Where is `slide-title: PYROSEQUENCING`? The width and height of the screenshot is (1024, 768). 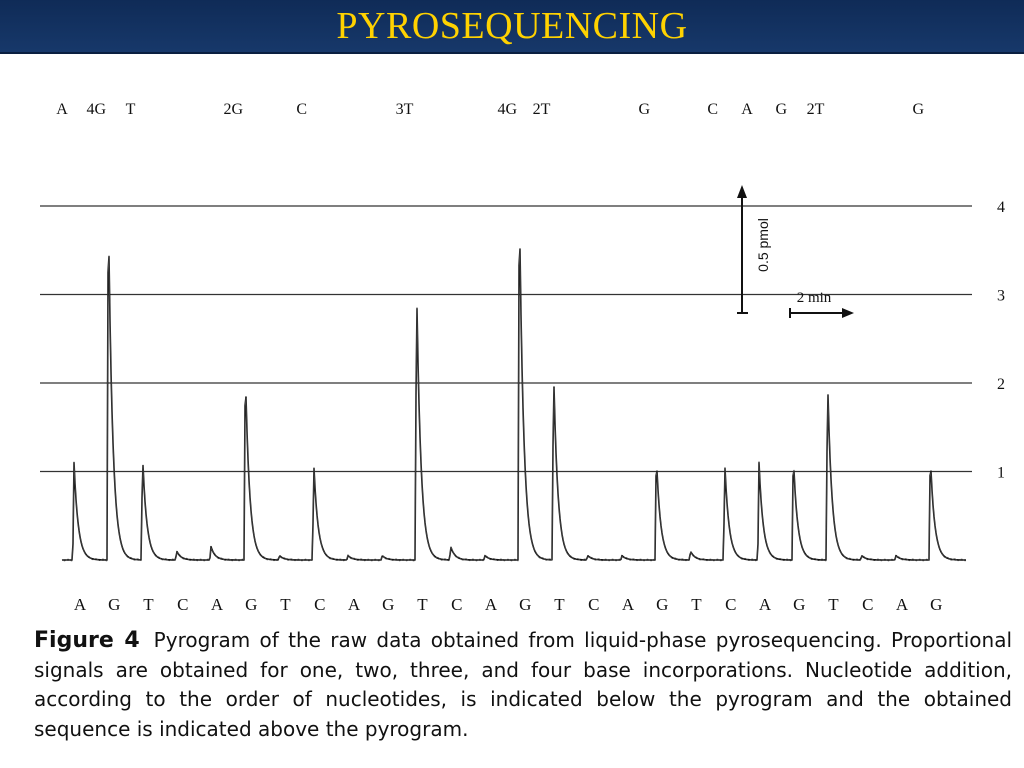 slide-title: PYROSEQUENCING is located at coordinates (512, 26).